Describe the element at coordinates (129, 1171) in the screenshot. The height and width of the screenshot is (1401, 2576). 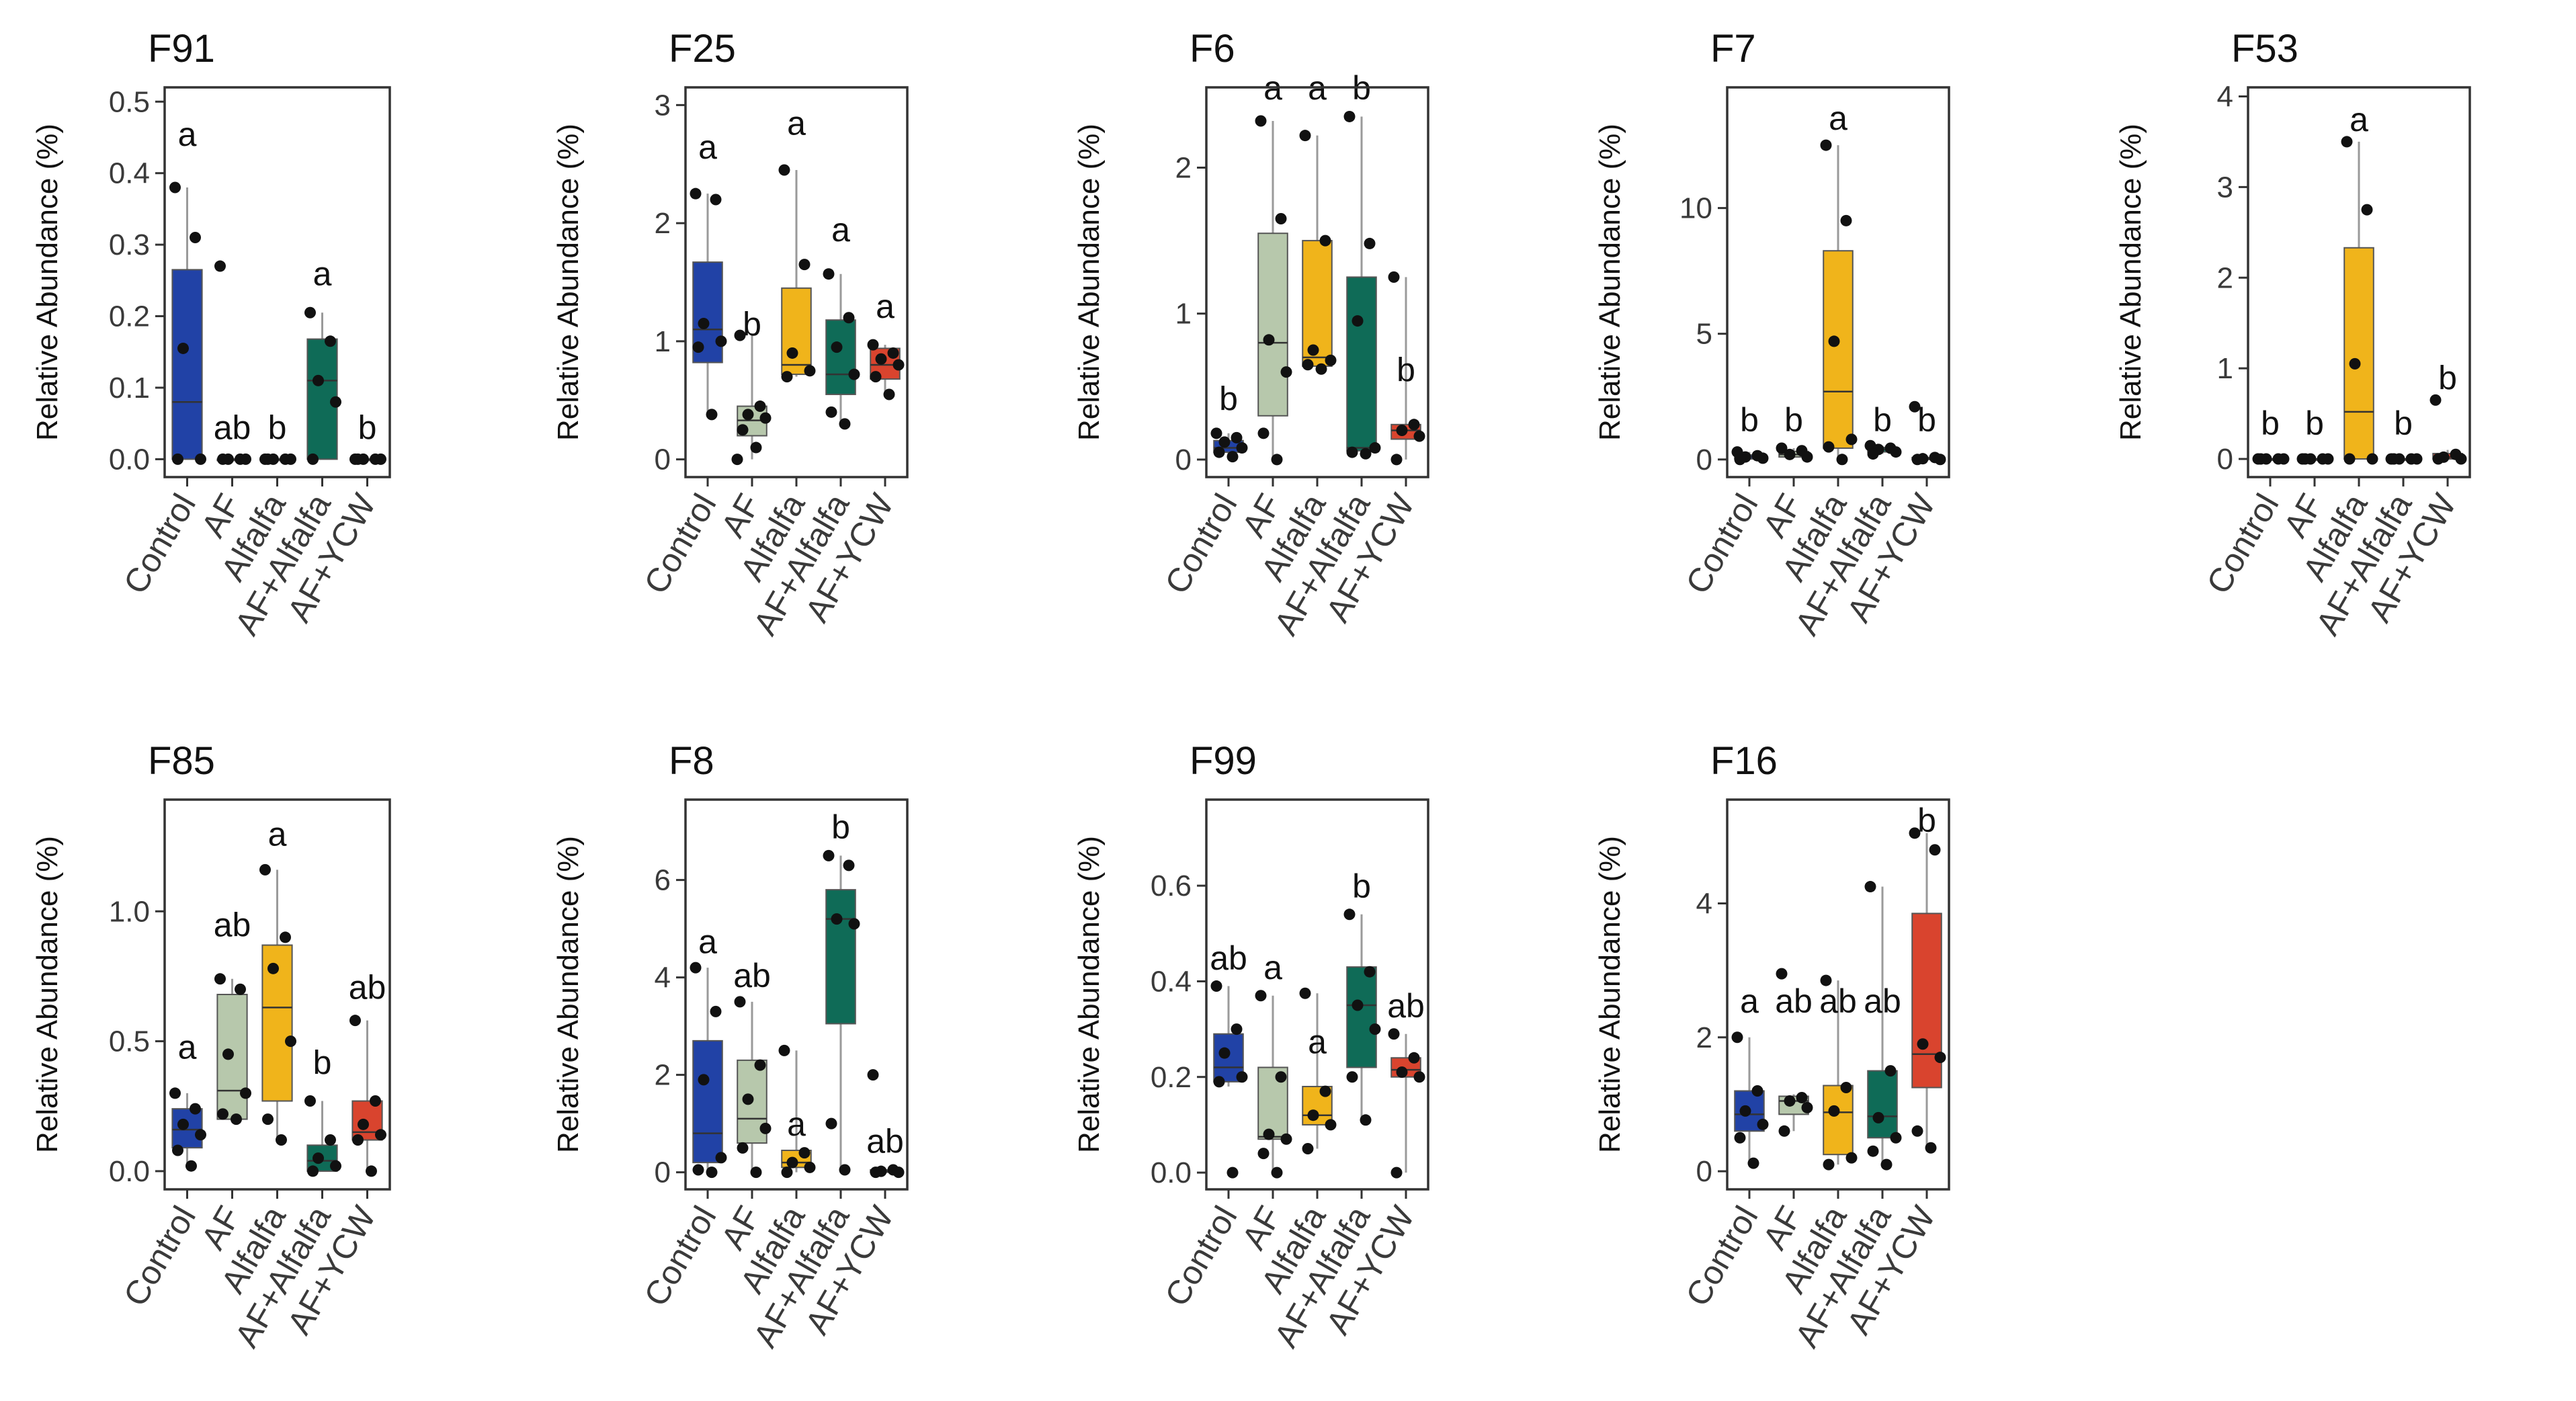
I see `y-tick-label: 0.0` at that location.